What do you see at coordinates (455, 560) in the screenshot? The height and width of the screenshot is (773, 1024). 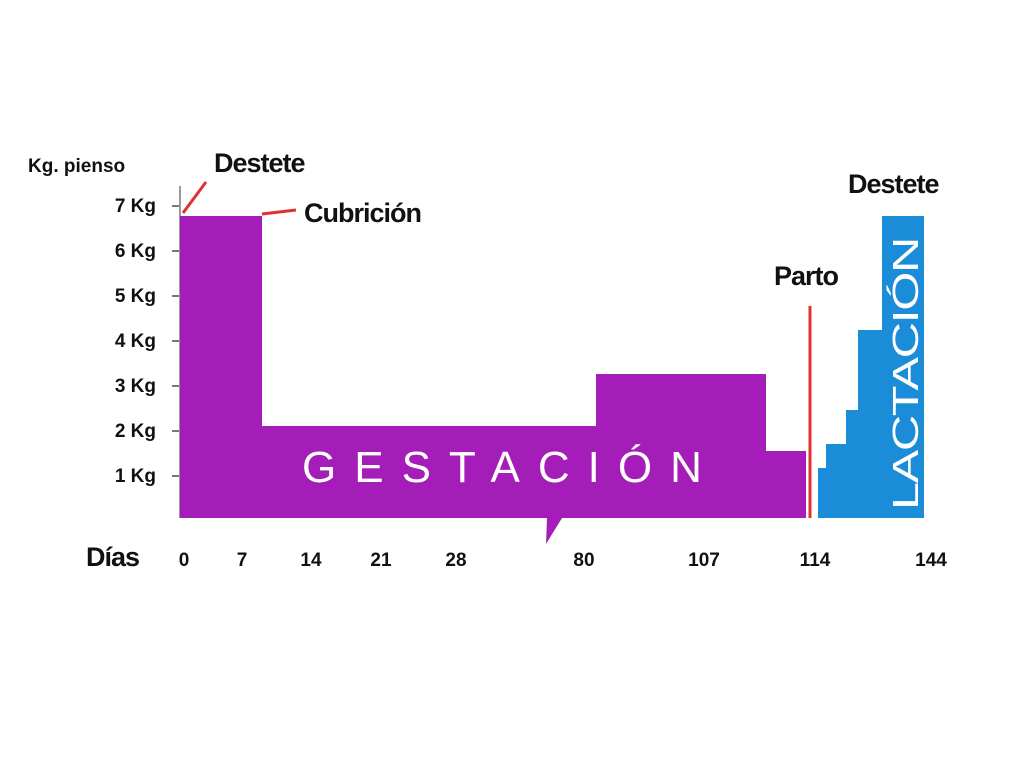 I see `x-tick-label: 28` at bounding box center [455, 560].